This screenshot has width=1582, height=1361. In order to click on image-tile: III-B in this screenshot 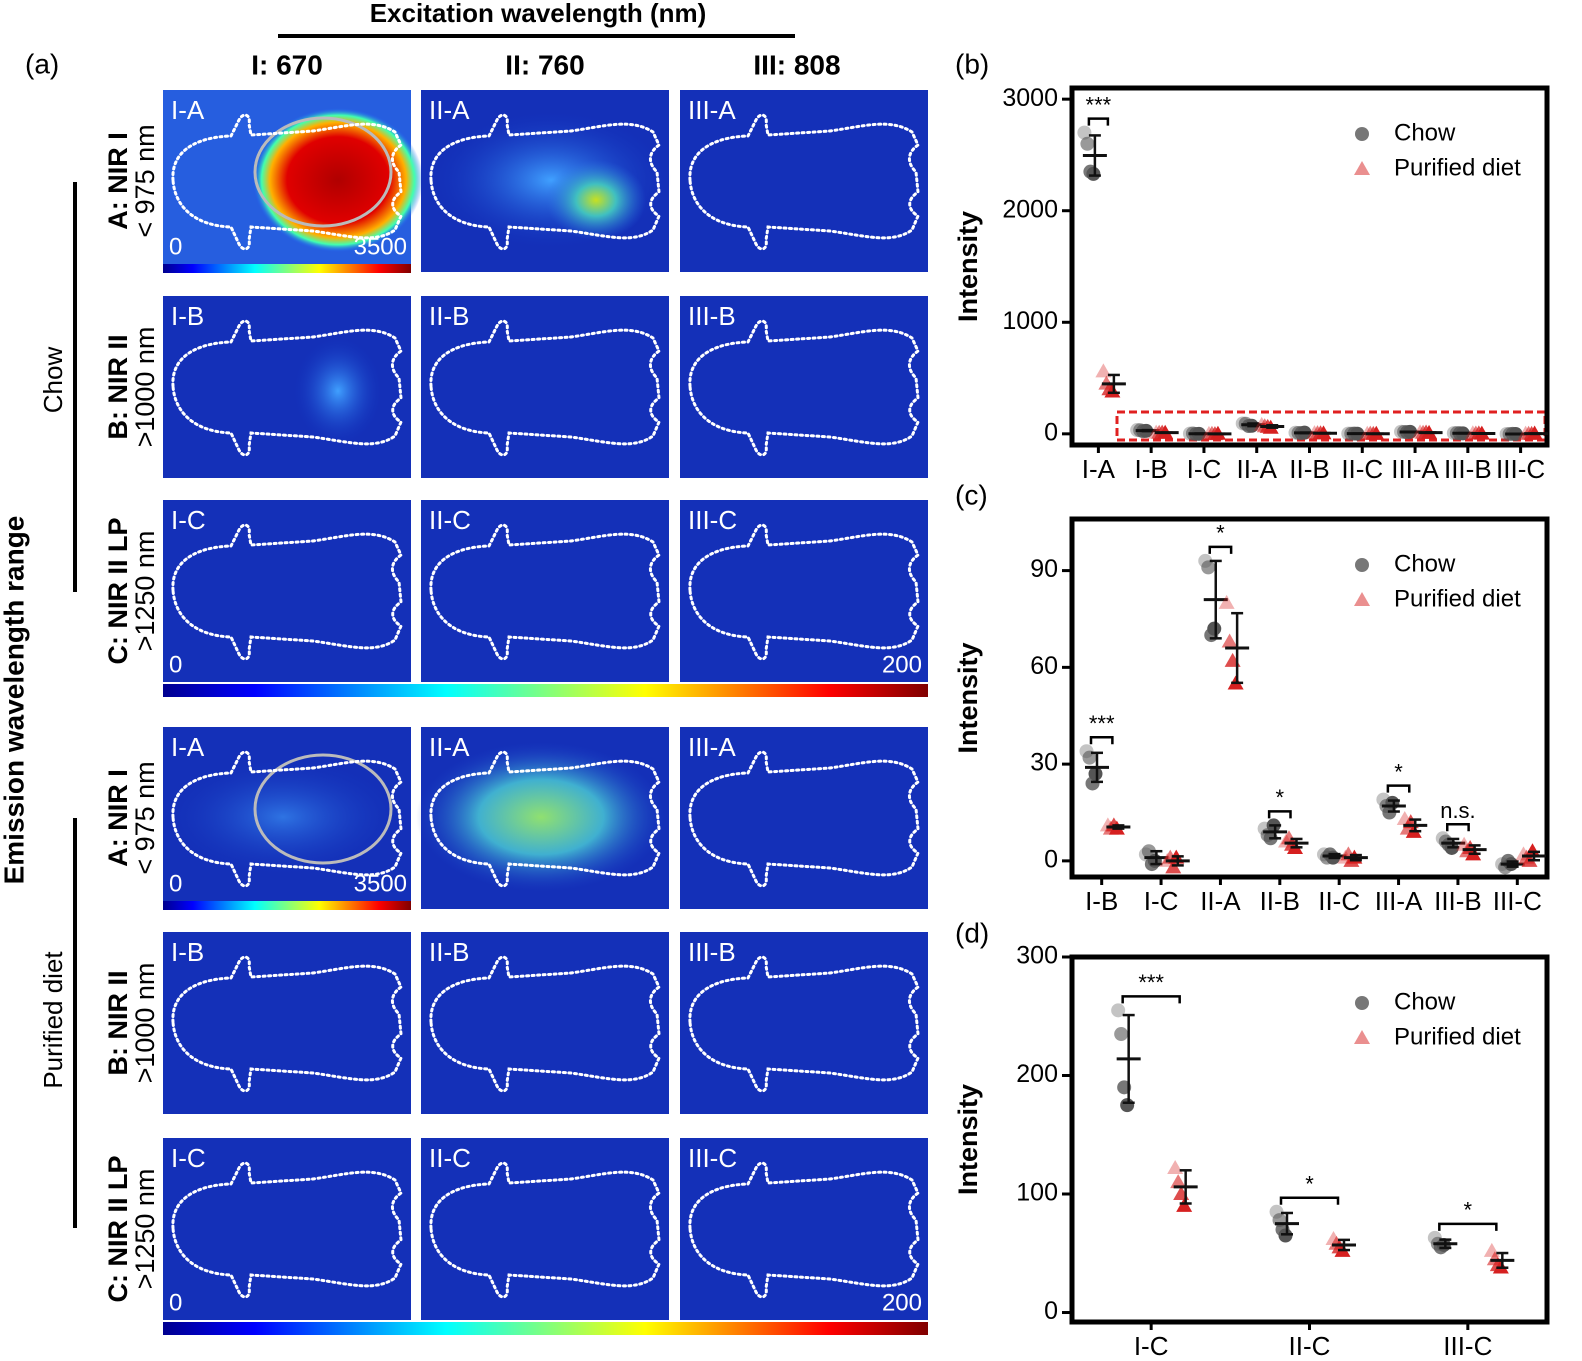, I will do `click(804, 1023)`.